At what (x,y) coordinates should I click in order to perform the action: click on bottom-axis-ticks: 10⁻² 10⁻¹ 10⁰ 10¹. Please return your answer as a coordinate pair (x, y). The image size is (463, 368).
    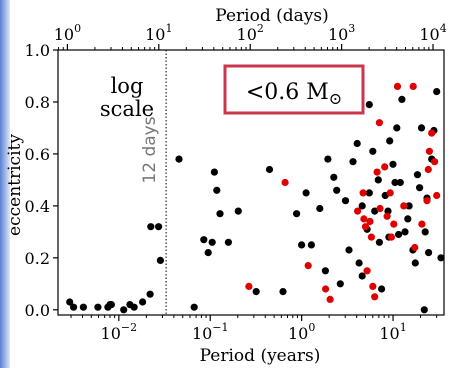
    Looking at the image, I should click on (254, 329).